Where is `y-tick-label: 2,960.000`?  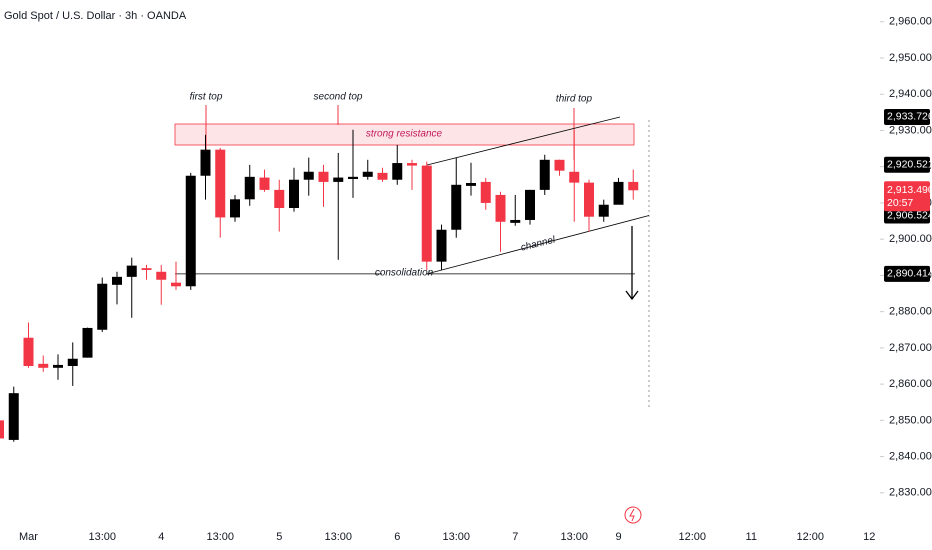 y-tick-label: 2,960.000 is located at coordinates (910, 22).